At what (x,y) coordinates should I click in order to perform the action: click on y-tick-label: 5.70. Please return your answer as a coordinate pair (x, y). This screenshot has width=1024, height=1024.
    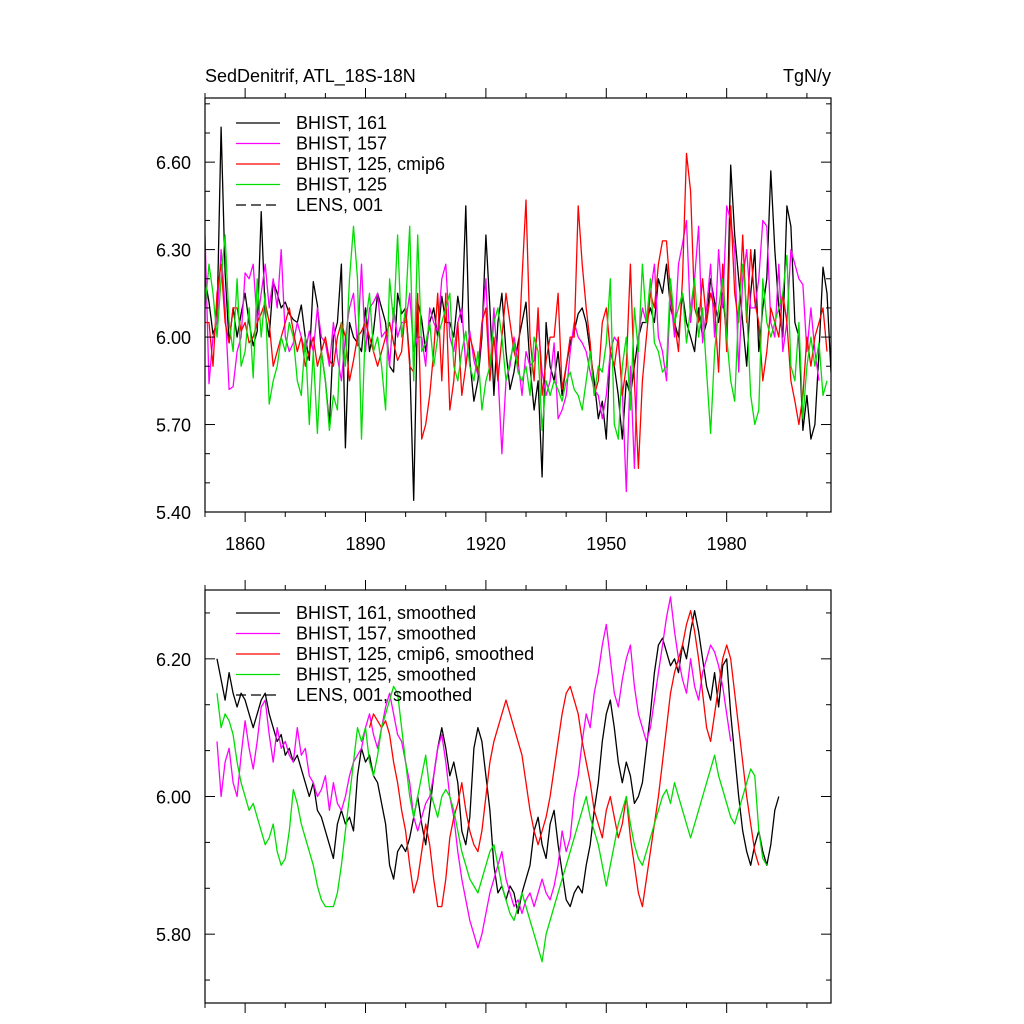
    Looking at the image, I should click on (173, 426).